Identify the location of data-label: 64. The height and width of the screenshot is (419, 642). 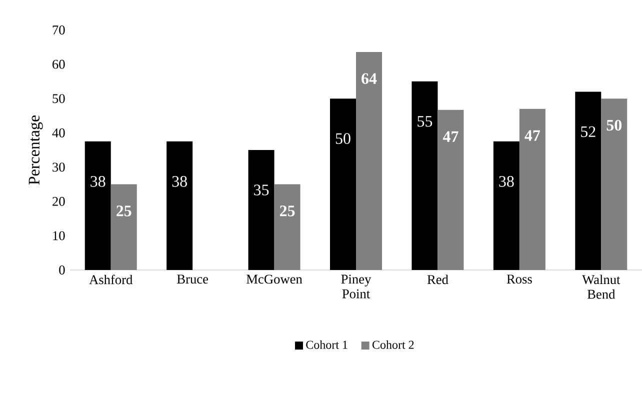
(369, 78).